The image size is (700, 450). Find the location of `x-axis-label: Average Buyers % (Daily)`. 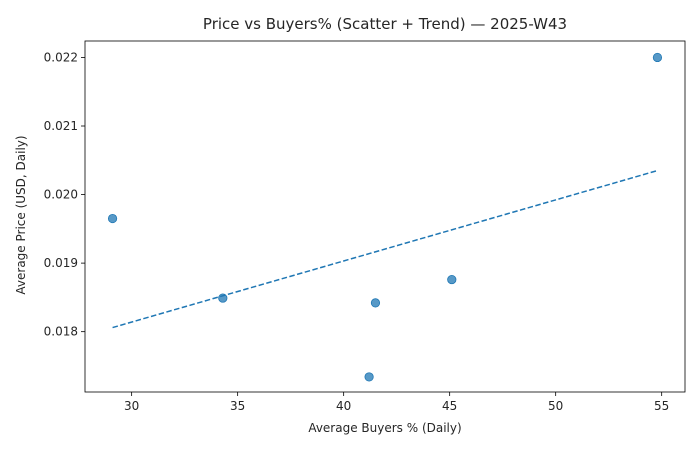

x-axis-label: Average Buyers % (Daily) is located at coordinates (384, 428).